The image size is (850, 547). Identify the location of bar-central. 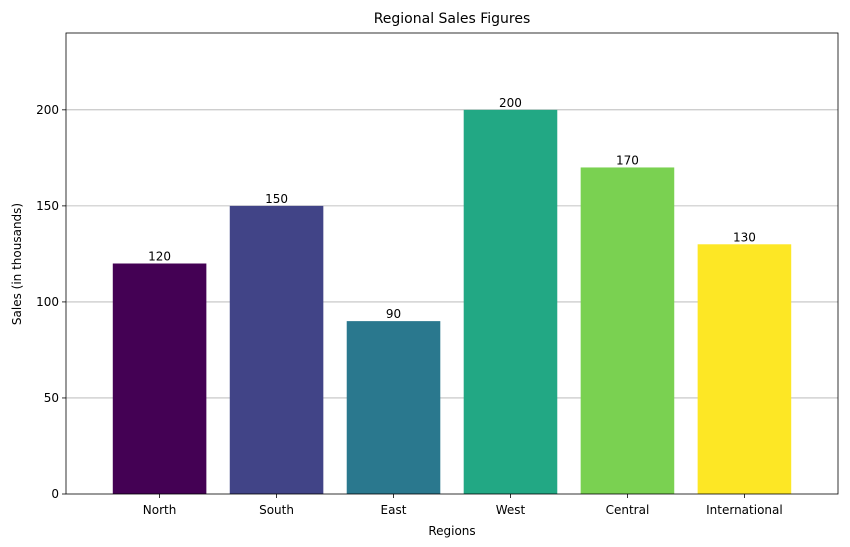
(627, 331).